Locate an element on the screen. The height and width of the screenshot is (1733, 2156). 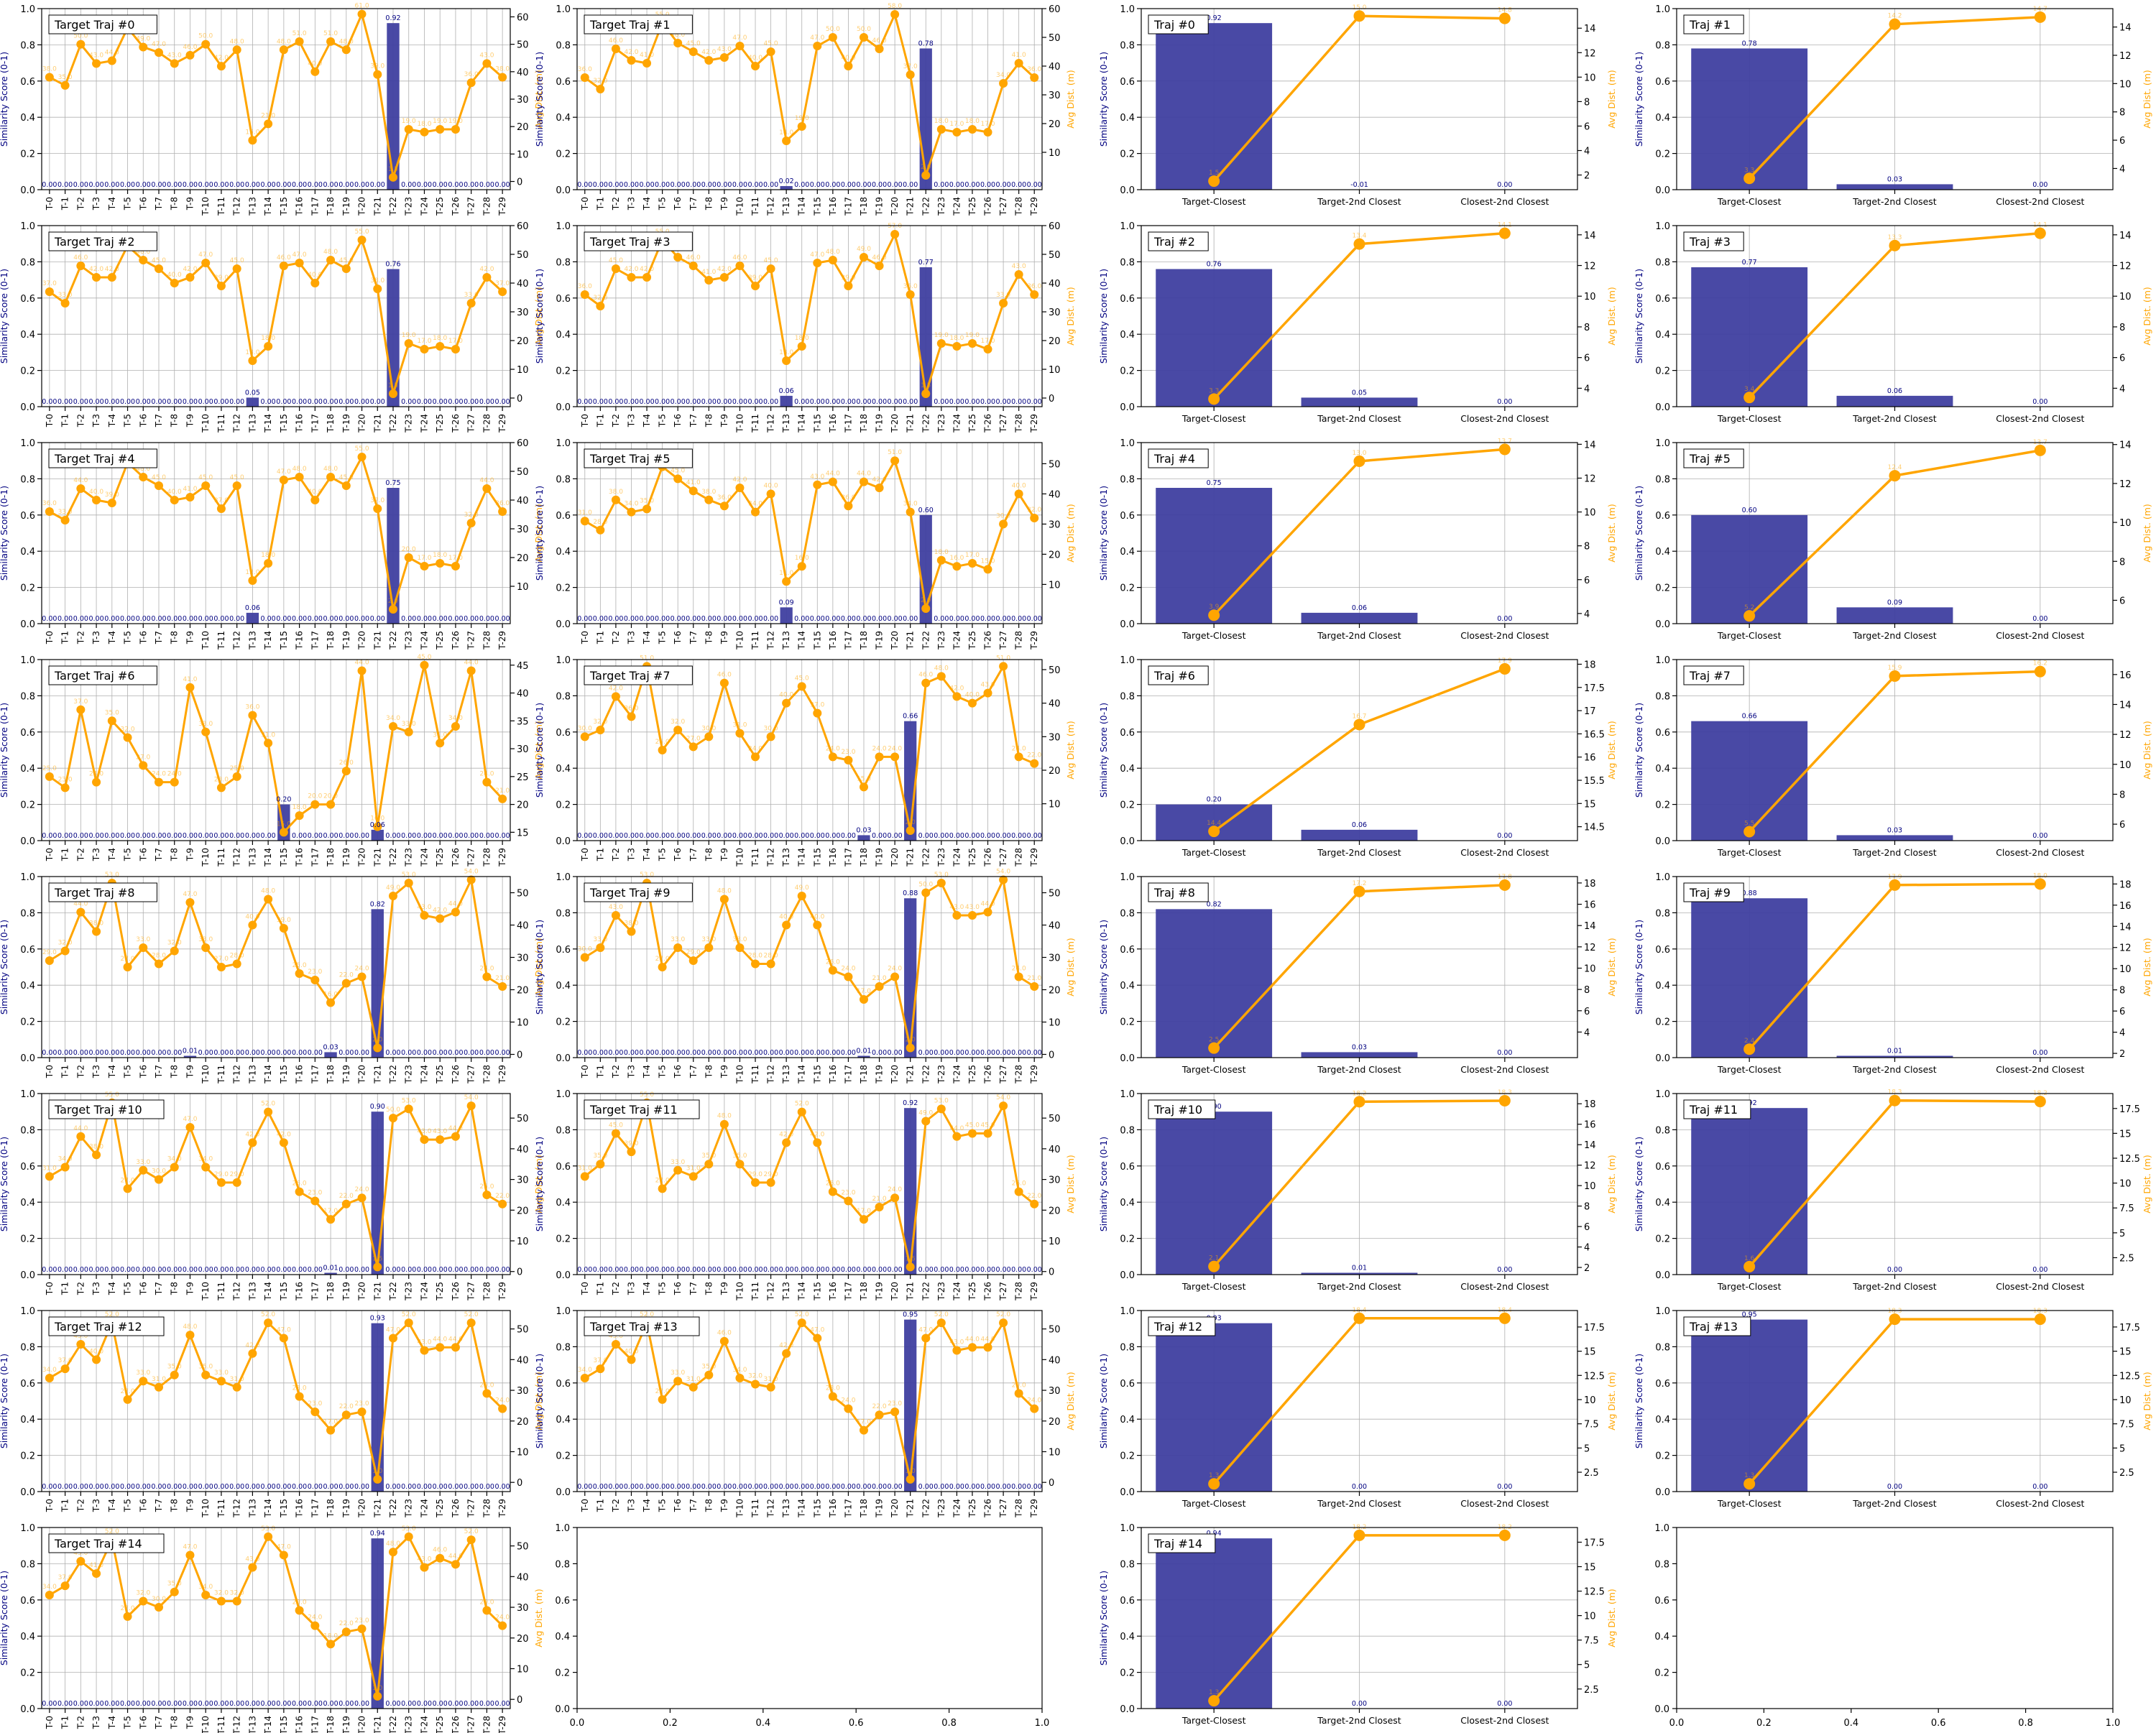
y2-tick-label: 50 is located at coordinates (523, 1547).